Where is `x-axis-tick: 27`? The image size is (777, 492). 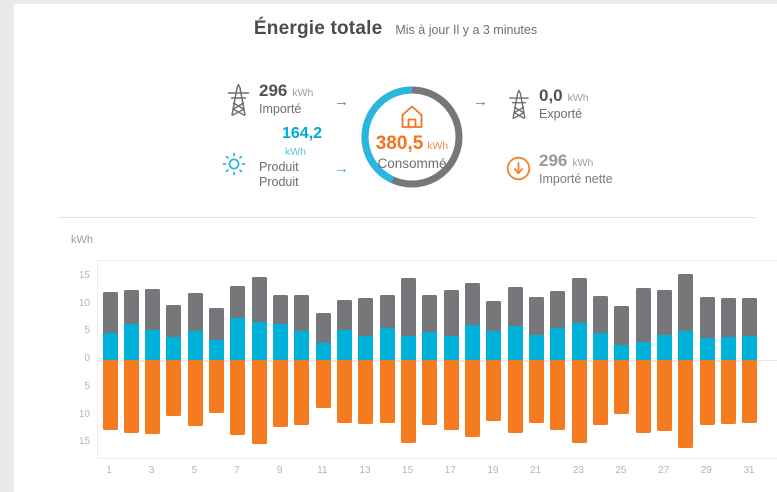
x-axis-tick: 27 is located at coordinates (664, 470).